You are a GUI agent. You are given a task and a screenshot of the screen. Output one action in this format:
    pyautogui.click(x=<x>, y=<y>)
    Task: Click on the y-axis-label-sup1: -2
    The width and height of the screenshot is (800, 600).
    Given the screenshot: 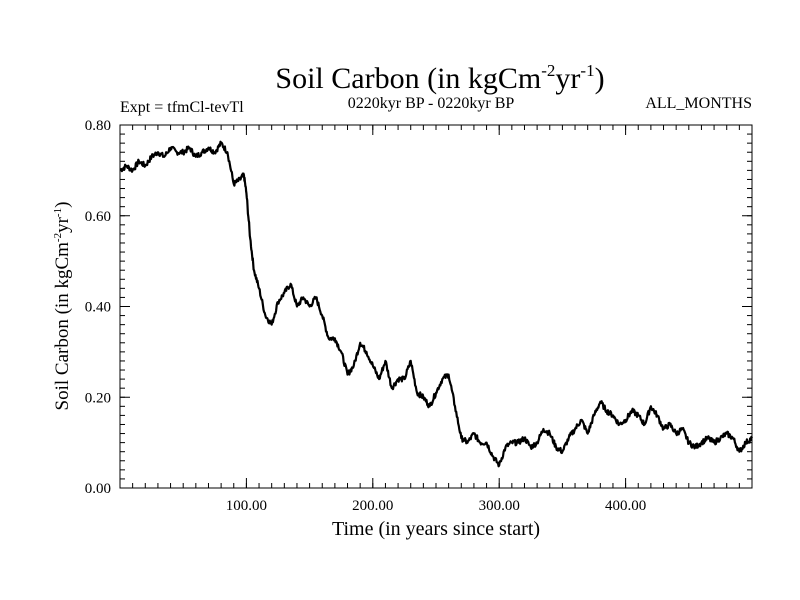 What is the action you would take?
    pyautogui.click(x=58, y=237)
    